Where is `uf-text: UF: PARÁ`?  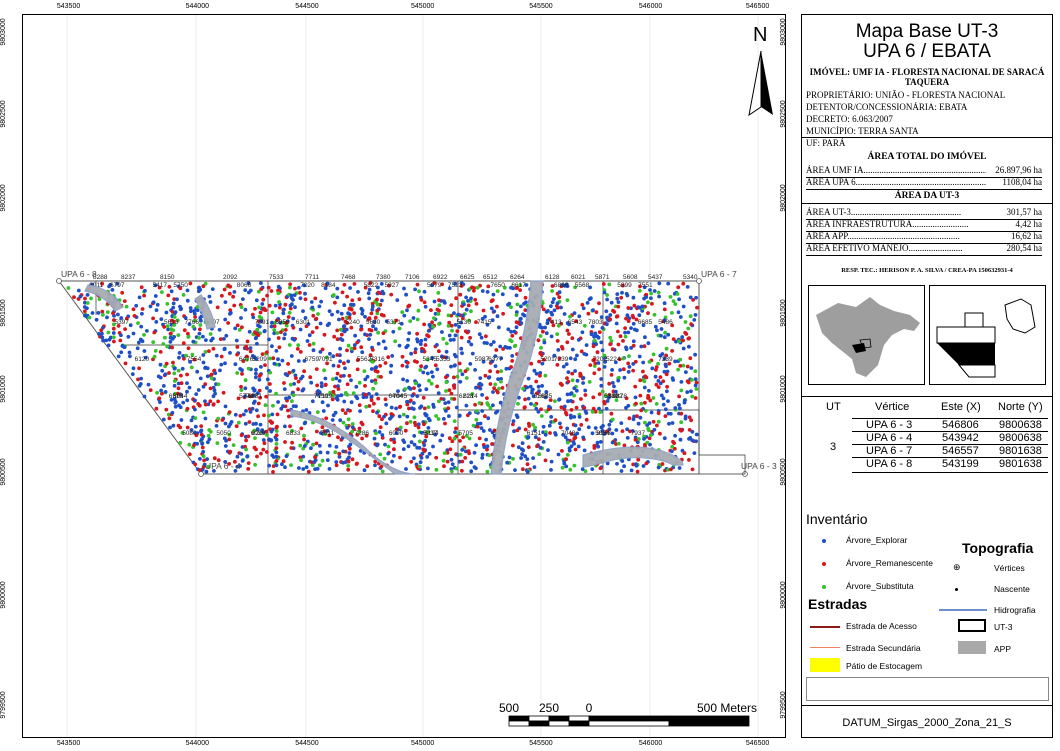
uf-text: UF: PARÁ is located at coordinates (826, 143).